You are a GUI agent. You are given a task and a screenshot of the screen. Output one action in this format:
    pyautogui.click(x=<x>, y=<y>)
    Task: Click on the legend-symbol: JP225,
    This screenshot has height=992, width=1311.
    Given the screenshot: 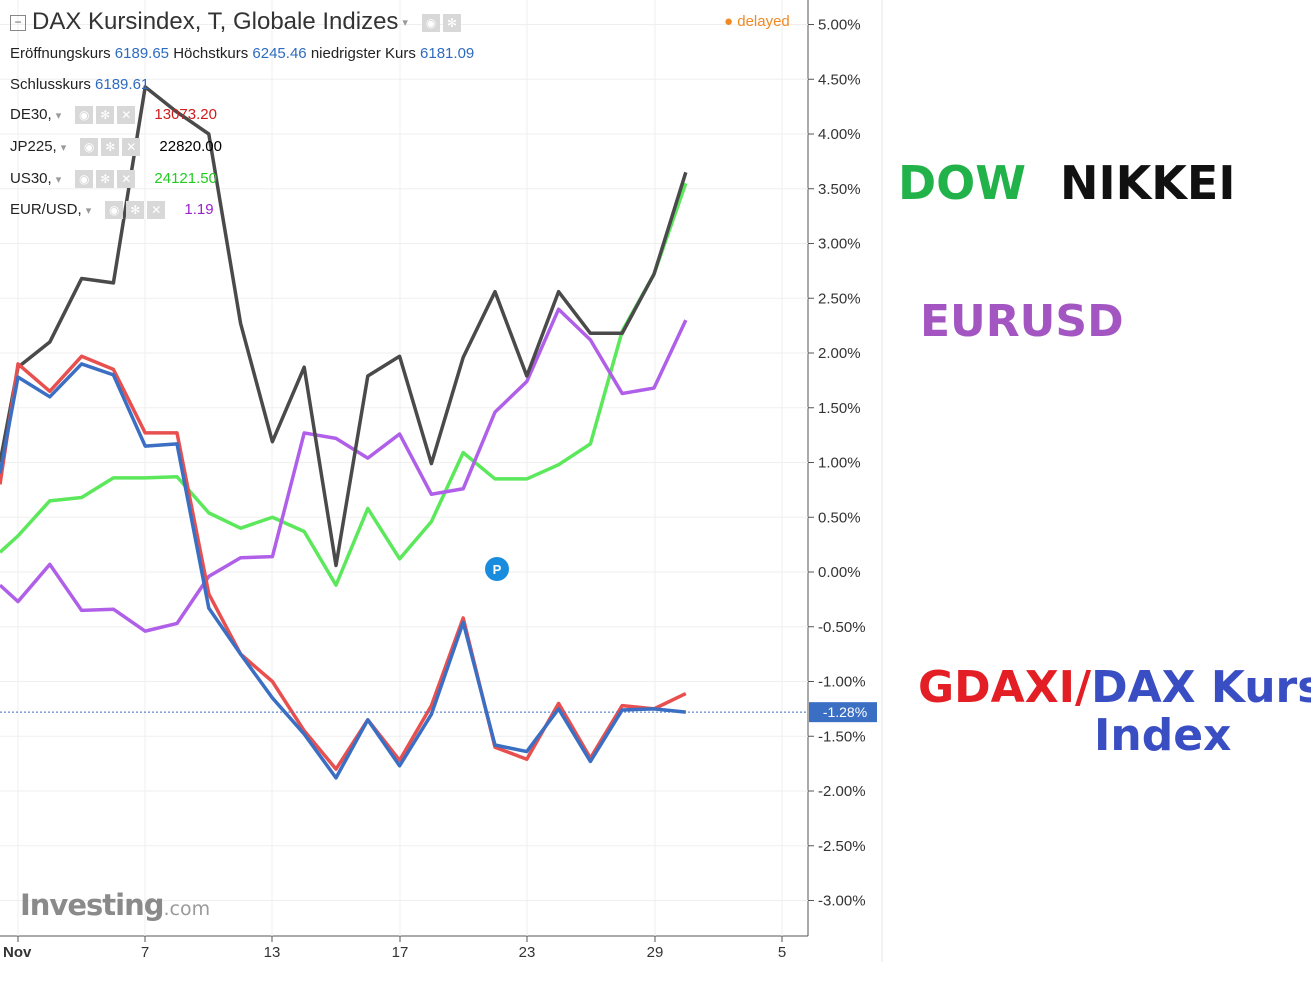 What is the action you would take?
    pyautogui.click(x=33, y=146)
    